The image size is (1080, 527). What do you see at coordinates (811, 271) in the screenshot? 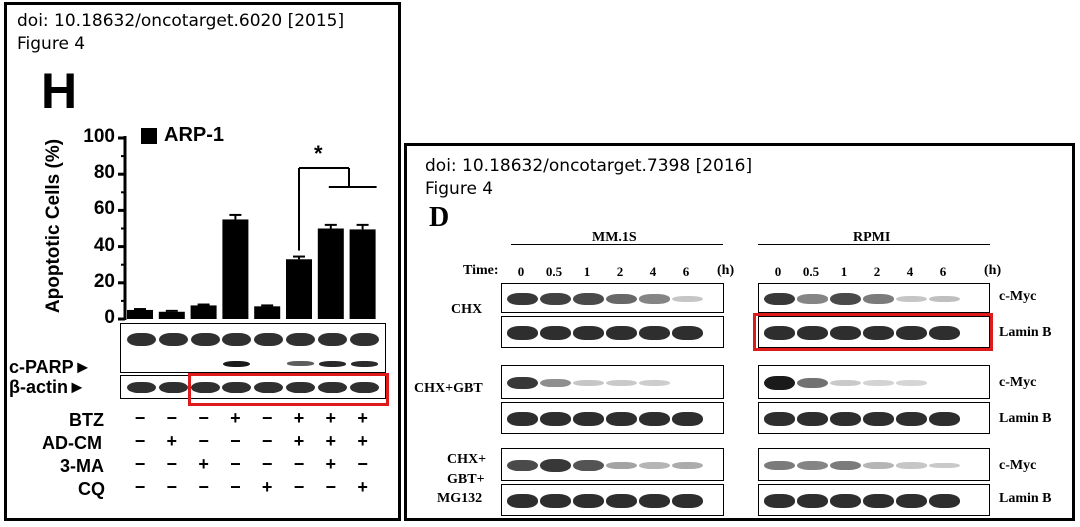
I see `time-point-label: 0.5` at bounding box center [811, 271].